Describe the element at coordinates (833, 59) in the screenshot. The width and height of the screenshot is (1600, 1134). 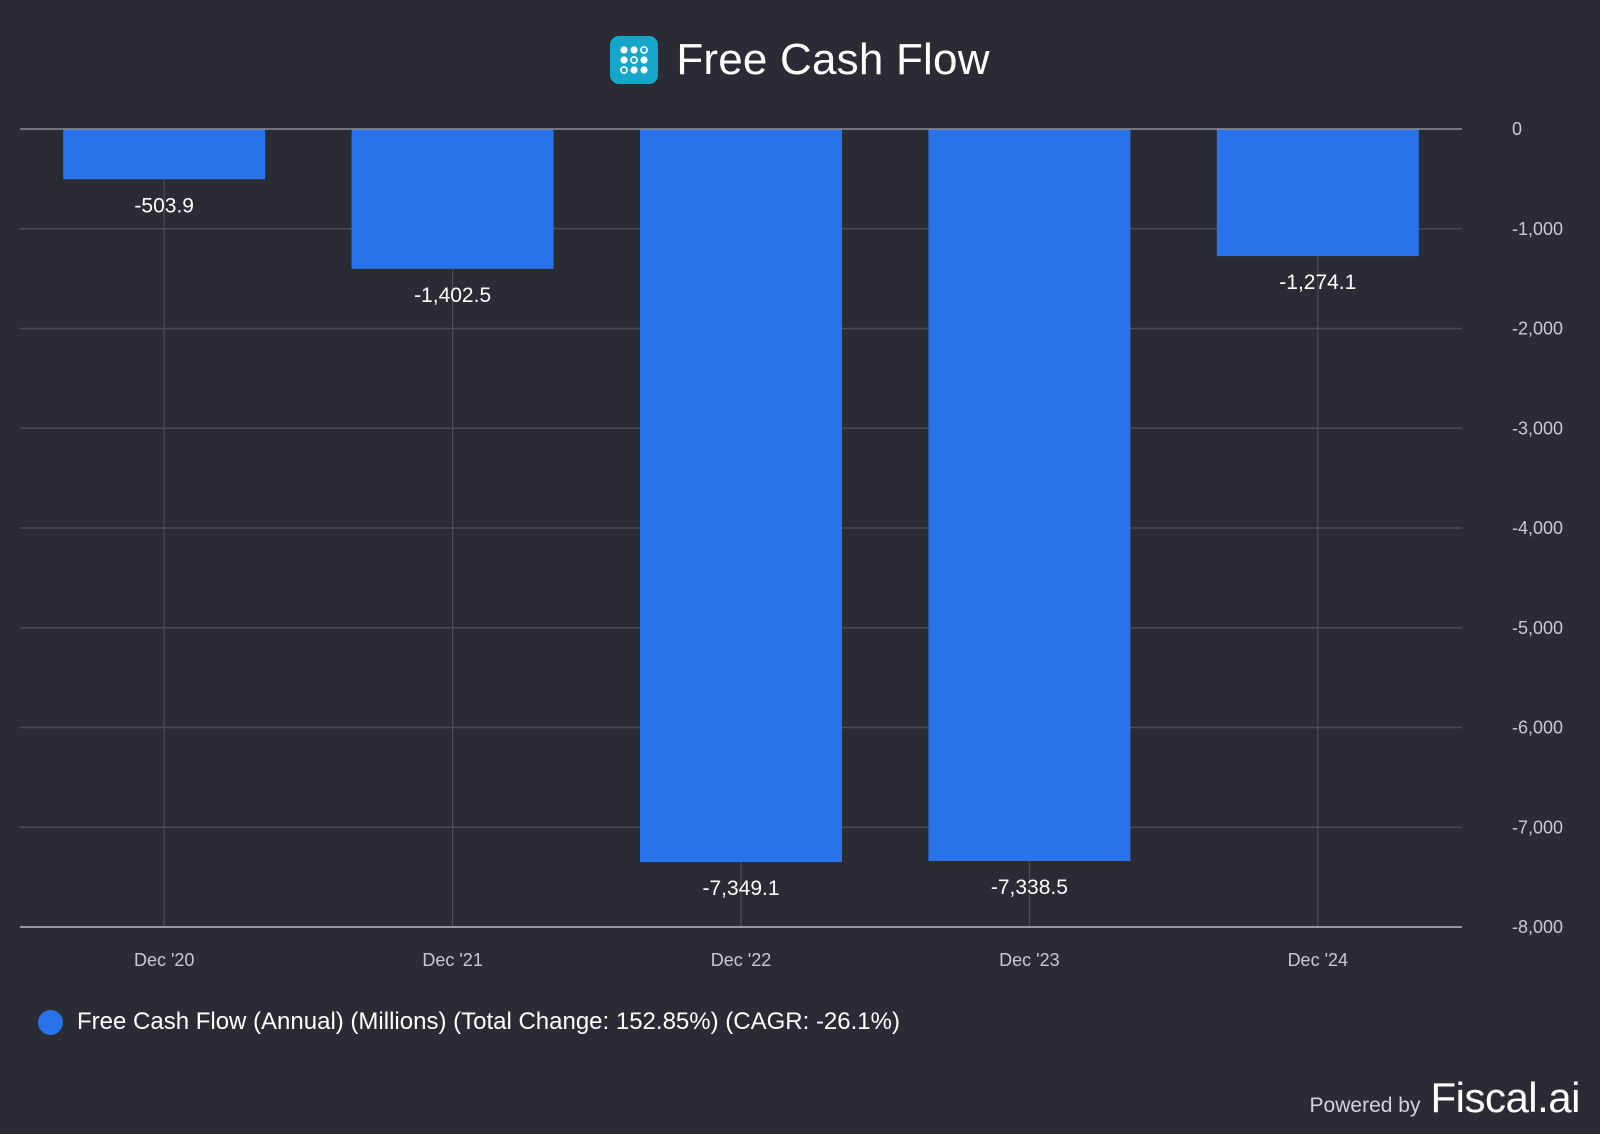
I see `chart-title: Free Cash Flow` at that location.